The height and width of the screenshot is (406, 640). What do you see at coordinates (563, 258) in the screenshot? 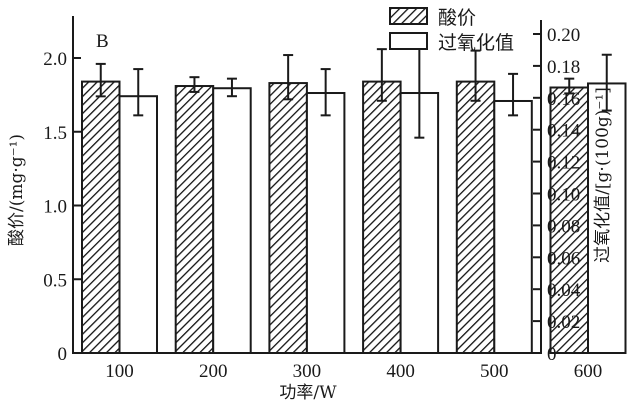
I see `right-y-tick-label: 0.06` at bounding box center [563, 258].